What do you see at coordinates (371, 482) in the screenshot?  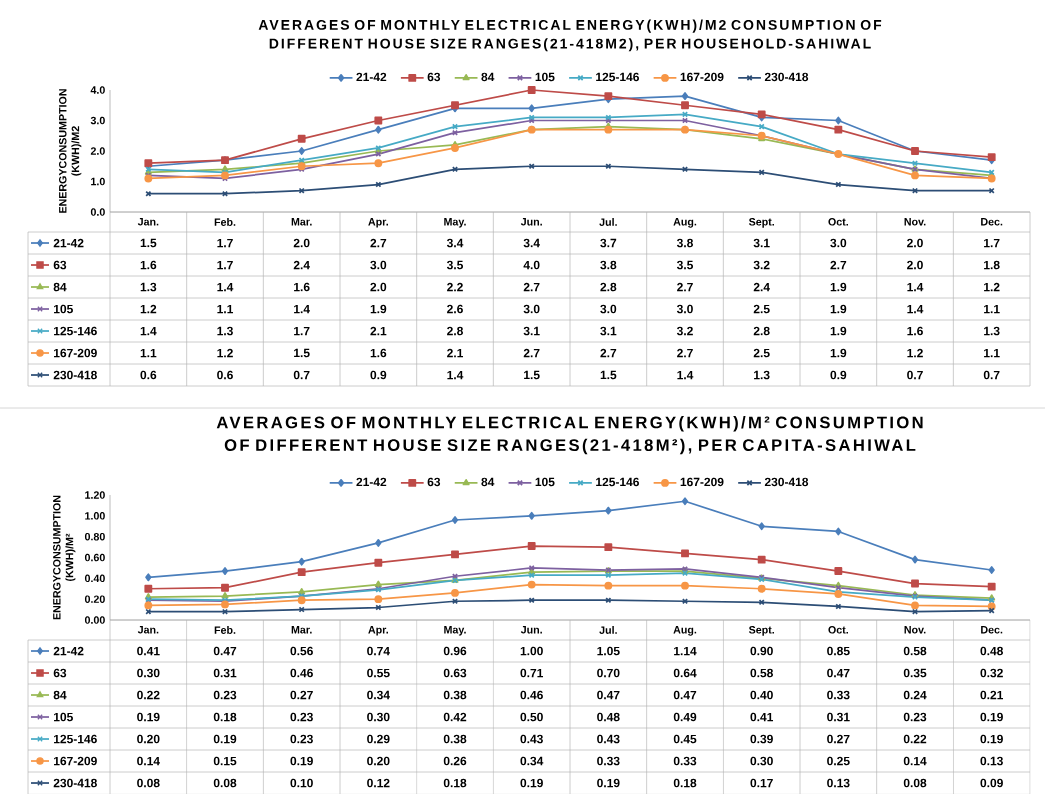 I see `legend-label: 21-42` at bounding box center [371, 482].